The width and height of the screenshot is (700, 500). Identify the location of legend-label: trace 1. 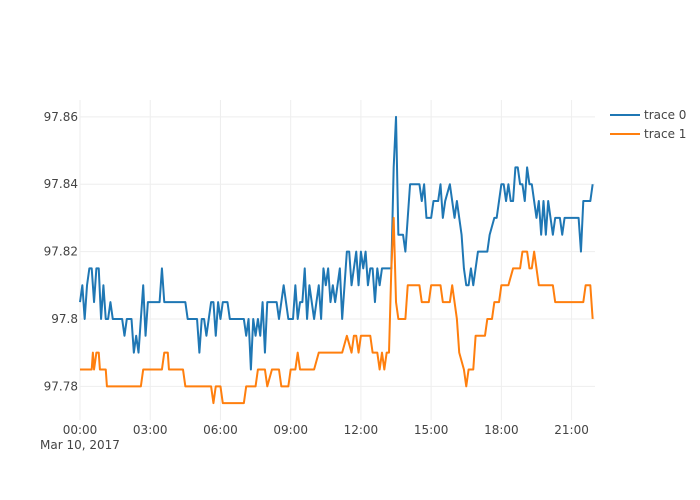
(665, 134).